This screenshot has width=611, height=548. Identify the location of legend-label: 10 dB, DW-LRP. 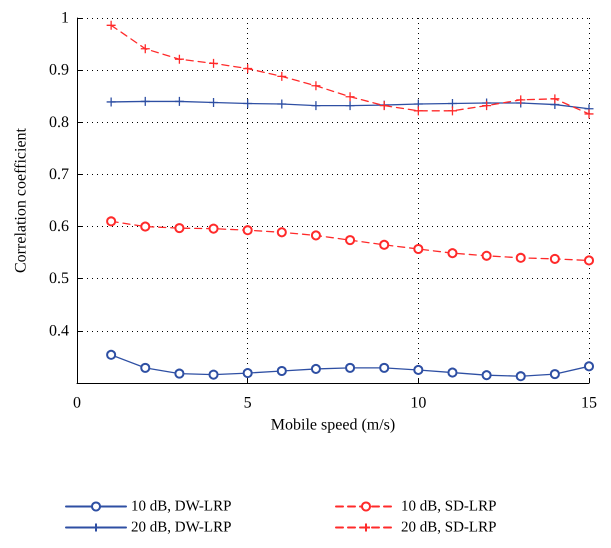
(181, 506).